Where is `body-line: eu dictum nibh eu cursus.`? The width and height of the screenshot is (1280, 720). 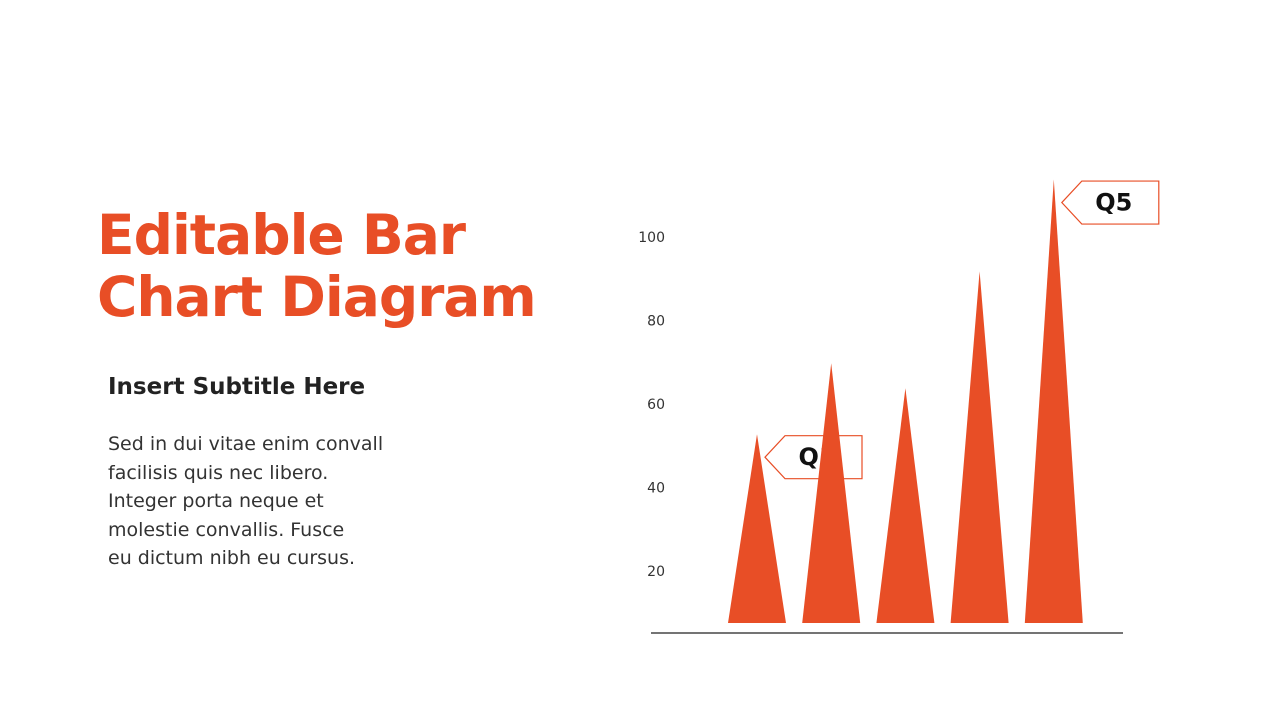
body-line: eu dictum nibh eu cursus. is located at coordinates (232, 558).